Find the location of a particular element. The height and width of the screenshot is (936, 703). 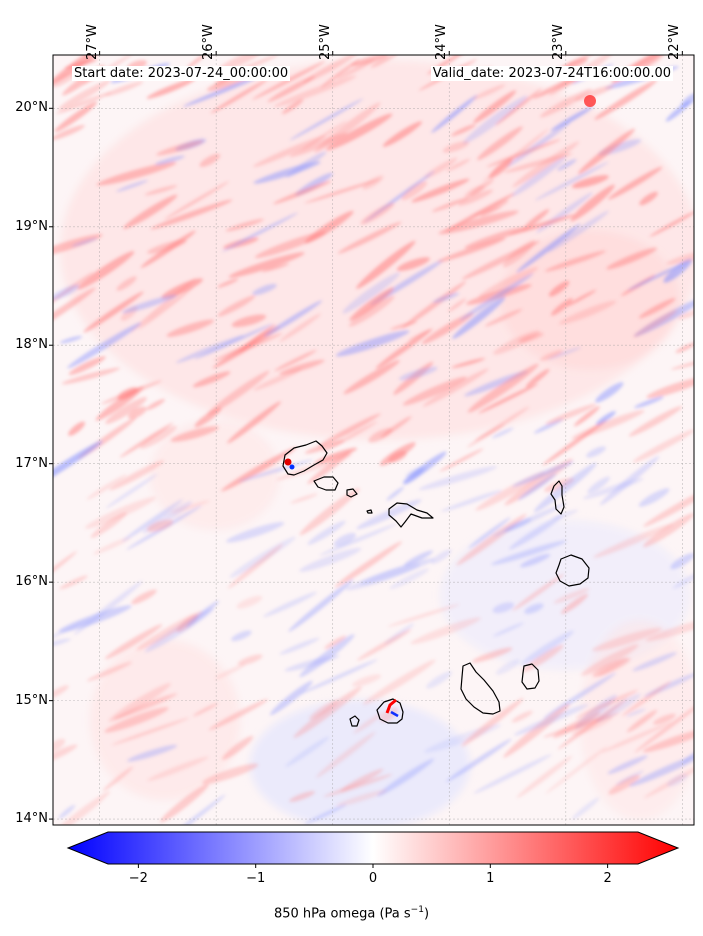

start-date-label: Start date: 2023-07-24_00:00:00 is located at coordinates (181, 73).